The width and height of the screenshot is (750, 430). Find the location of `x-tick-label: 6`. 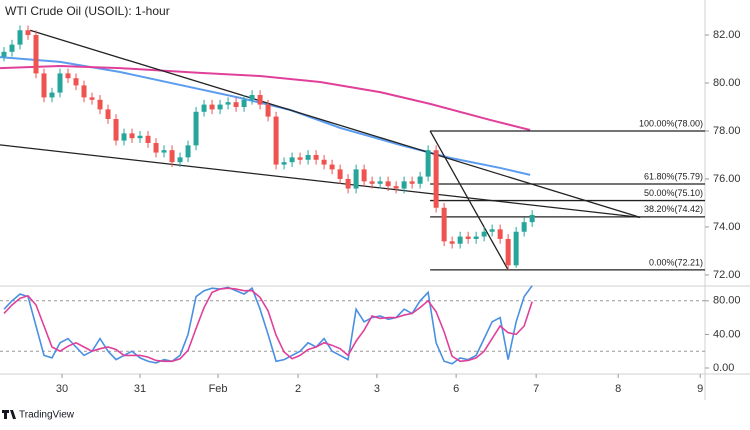

x-tick-label: 6 is located at coordinates (456, 389).